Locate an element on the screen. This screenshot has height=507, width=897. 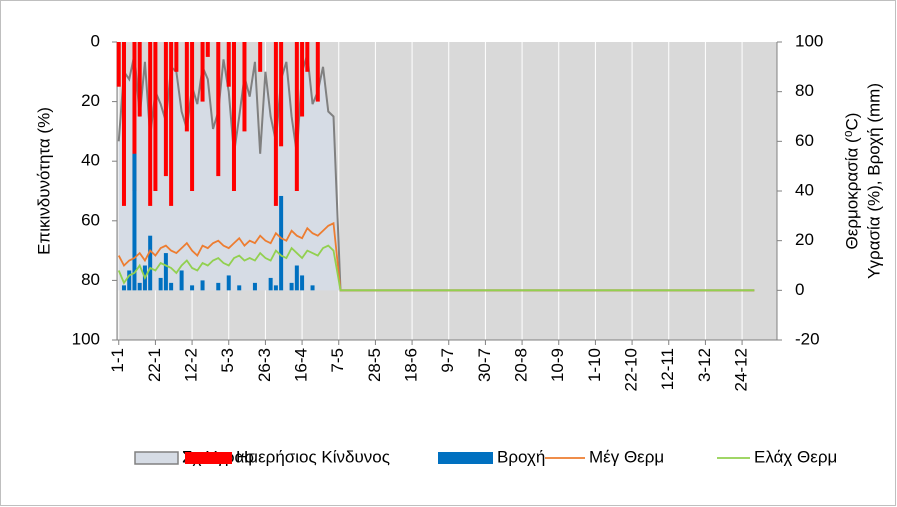
y2-tick-label: 20 is located at coordinates (804, 239).